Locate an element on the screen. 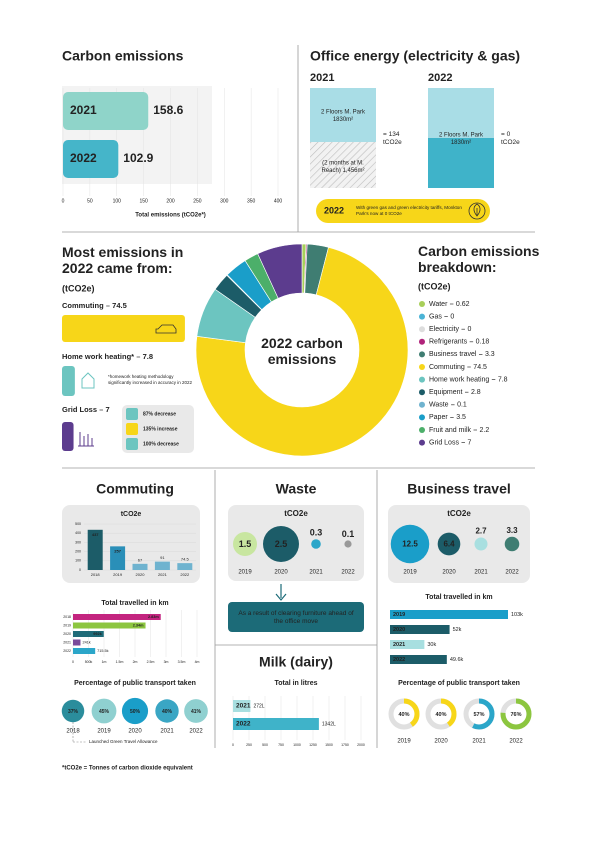 The width and height of the screenshot is (595, 847). x-tick-label: 2020 is located at coordinates (135, 732).